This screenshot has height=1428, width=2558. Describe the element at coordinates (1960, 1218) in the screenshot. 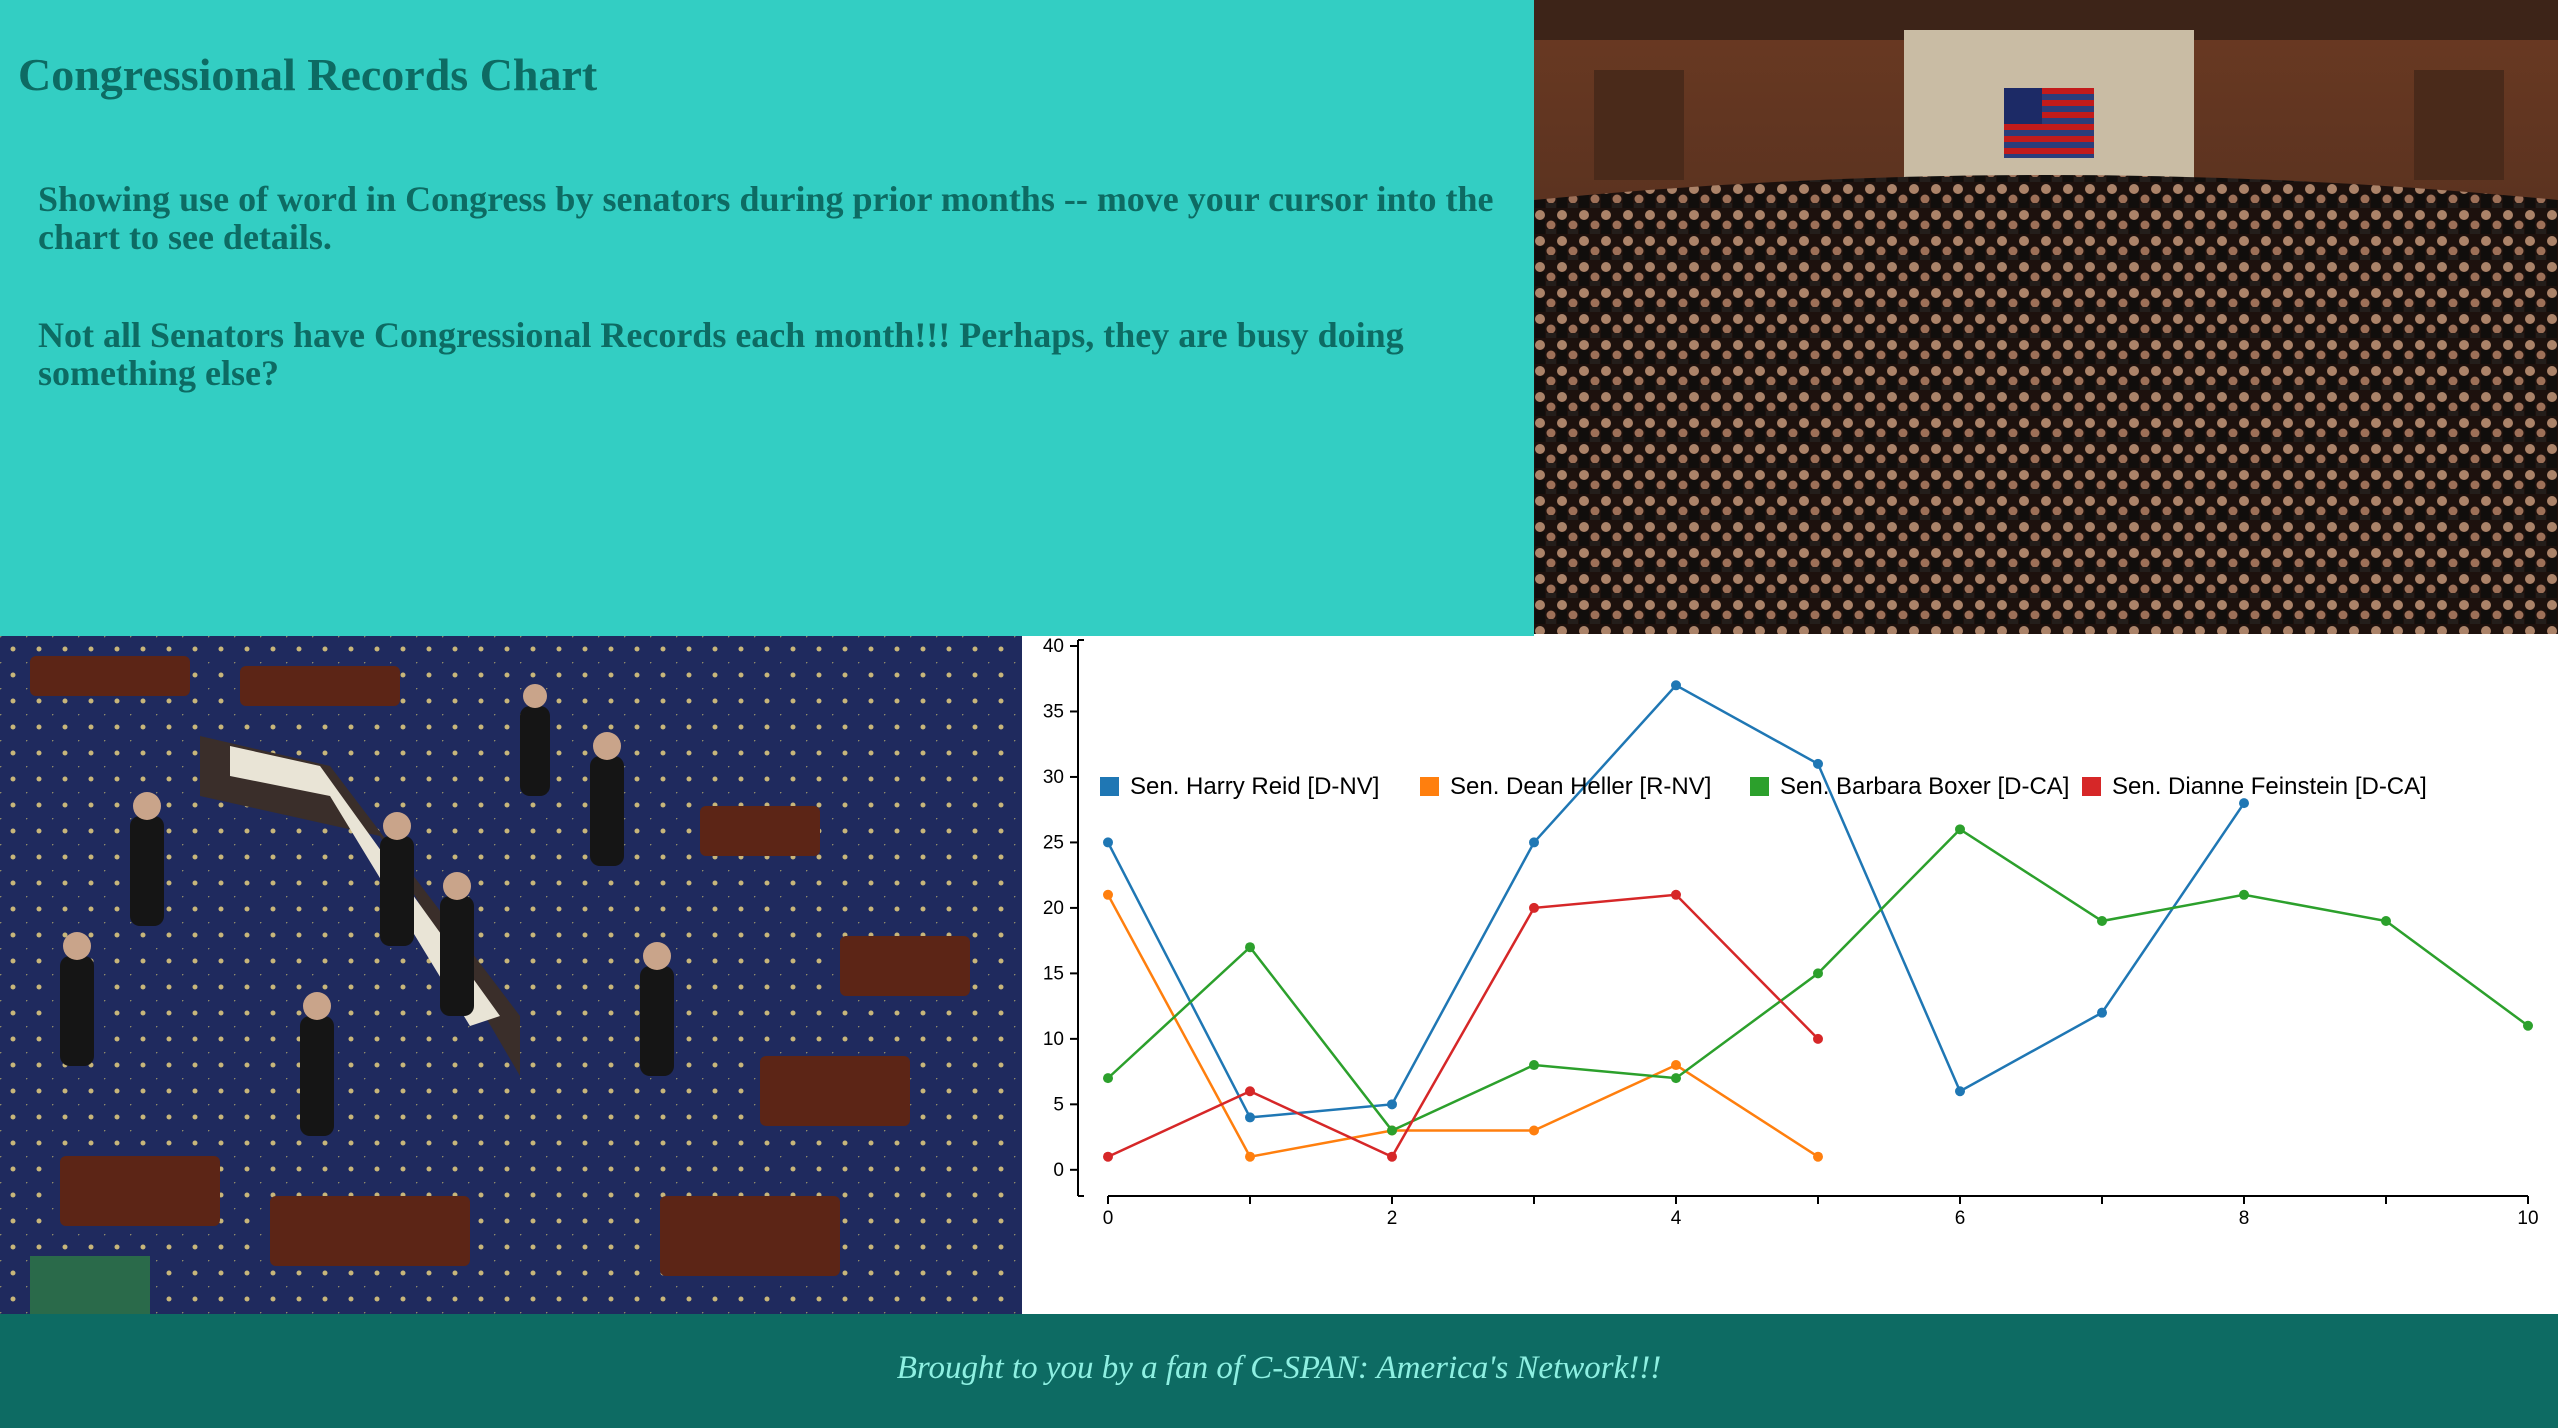

I see `x-tick-label: 6` at that location.